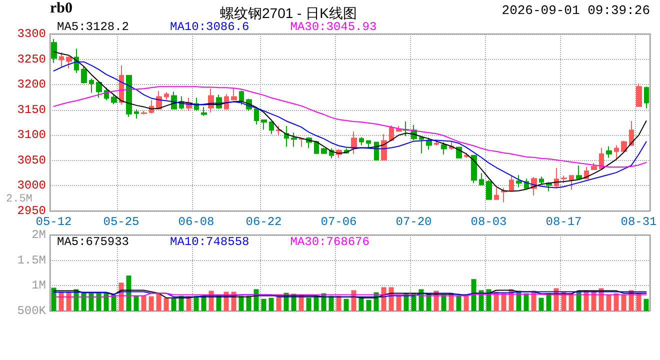 The width and height of the screenshot is (660, 360). I want to click on chart-title: 螺纹钢2701 - 日K线图, so click(288, 13).